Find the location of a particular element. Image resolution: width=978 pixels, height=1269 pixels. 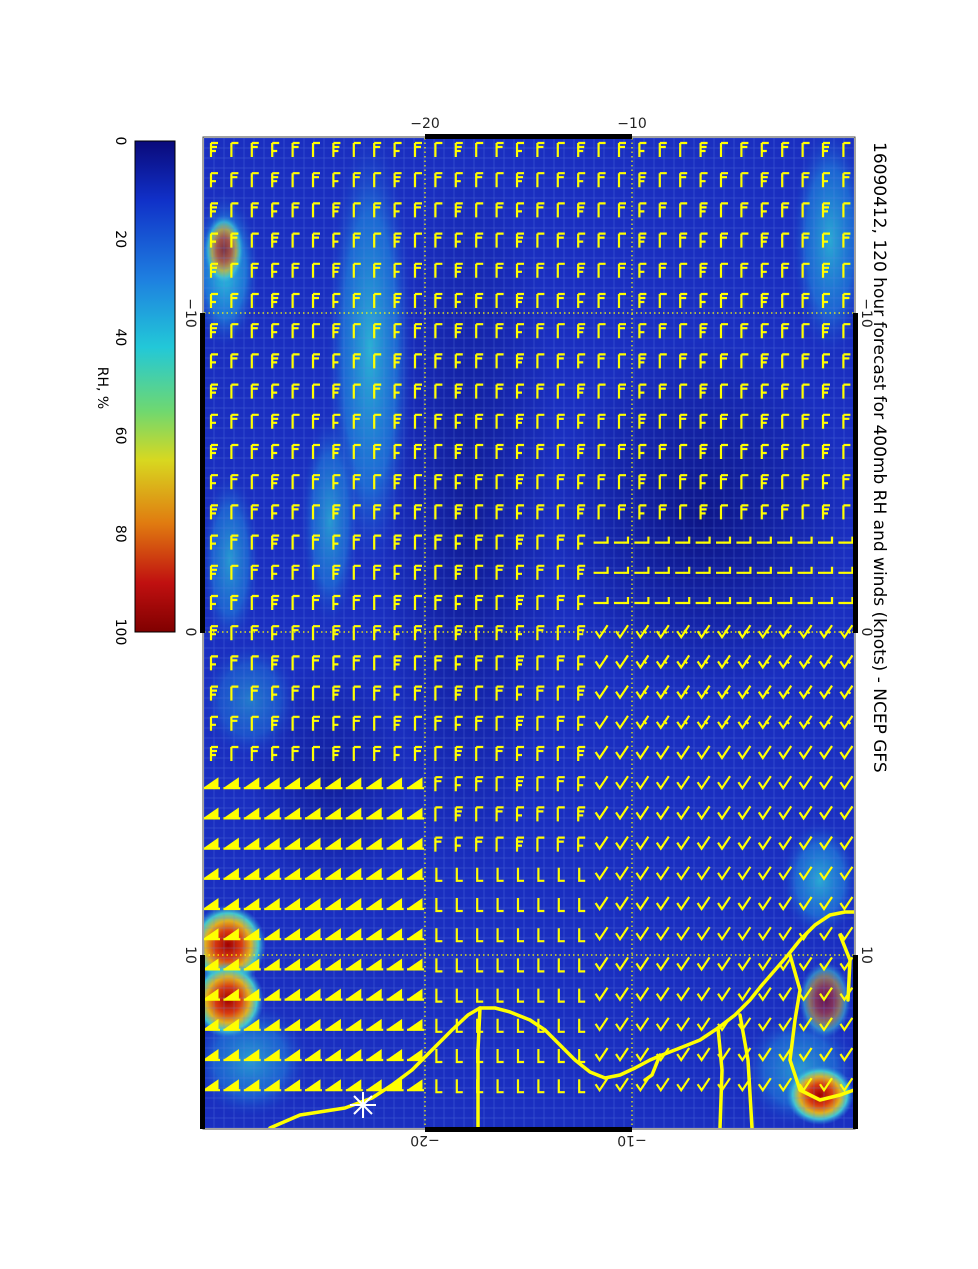

colorbar-tick-label: 20 is located at coordinates (120, 239).